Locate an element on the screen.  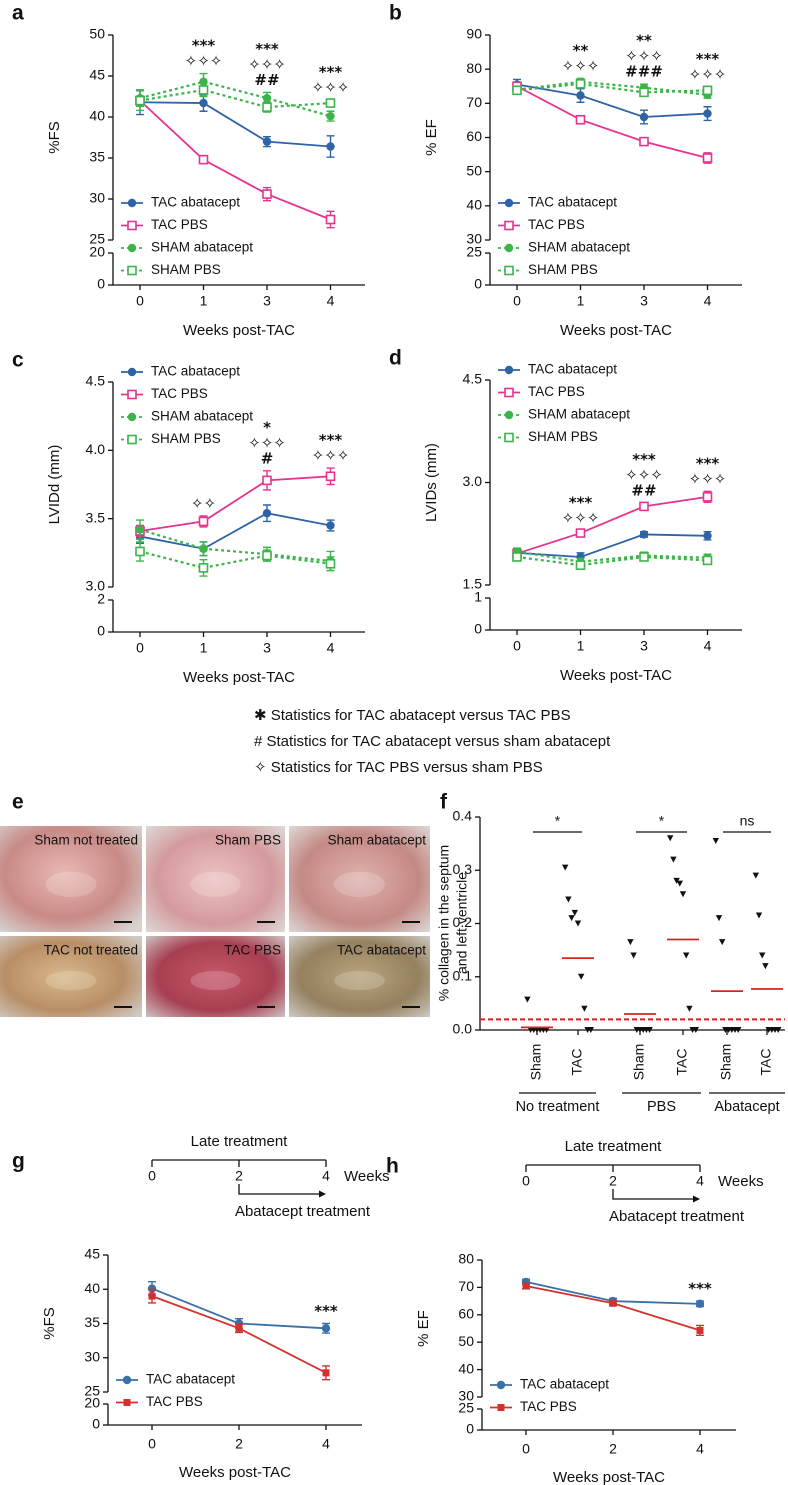
treatment-label: Abatacept treatment is located at coordinates (303, 1211).